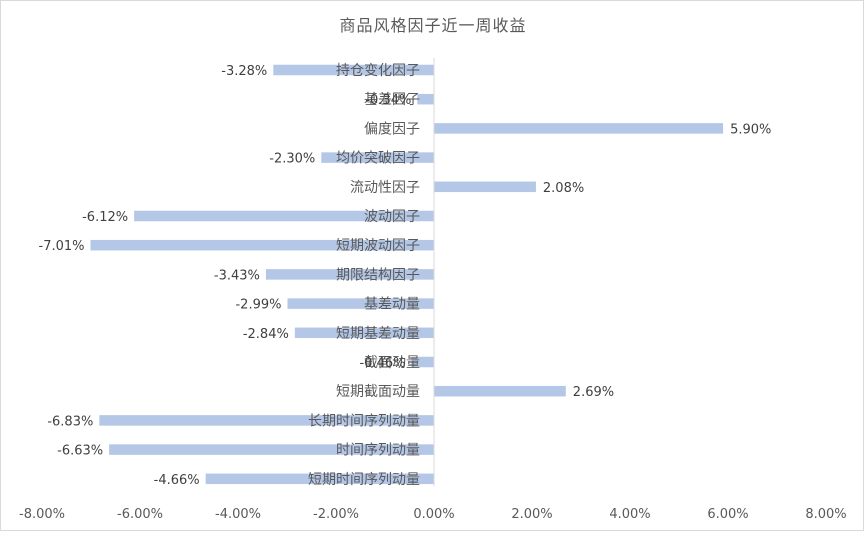  I want to click on data-label: -6.63%, so click(80, 451).